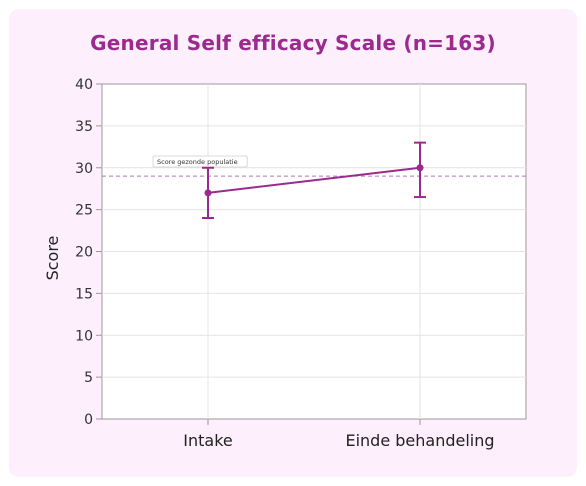 Image resolution: width=586 pixels, height=486 pixels. I want to click on reference-label-box, so click(200, 161).